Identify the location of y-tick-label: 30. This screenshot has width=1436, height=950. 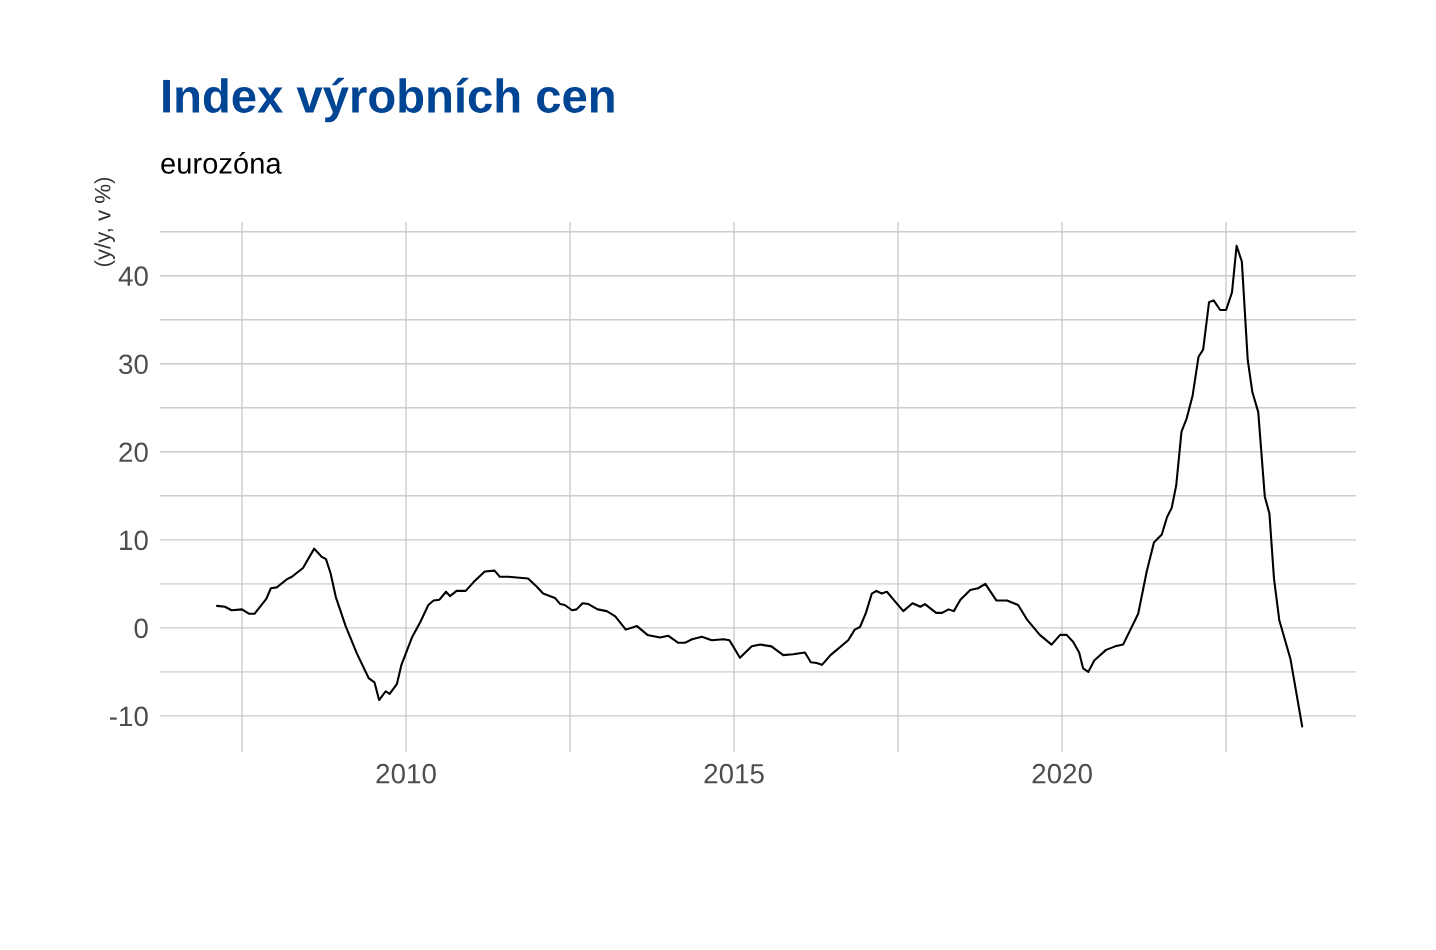
(133, 364).